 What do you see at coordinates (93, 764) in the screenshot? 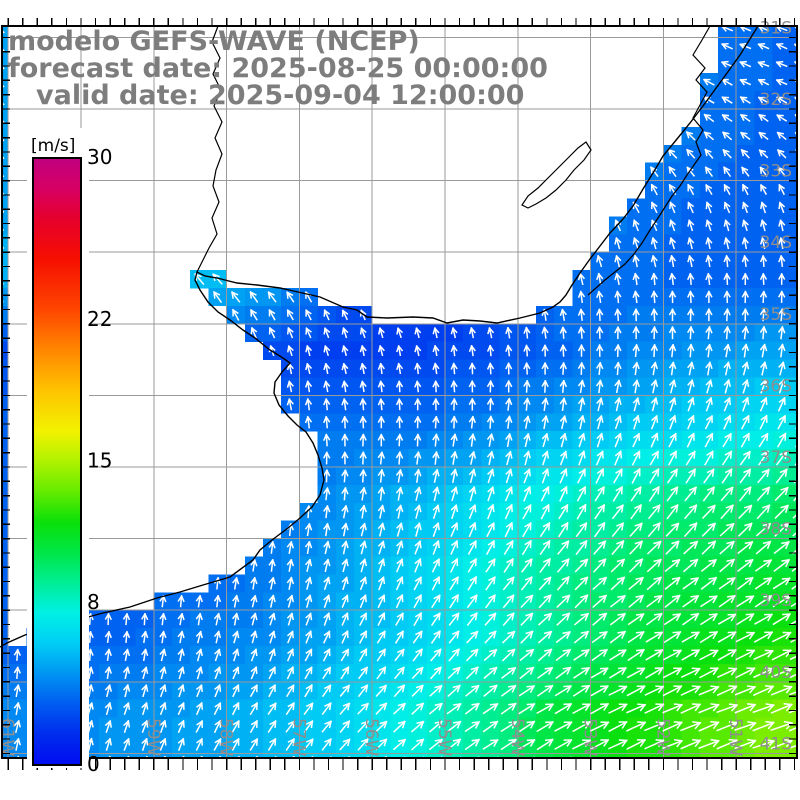
I see `colorbar-tick-label: 0` at bounding box center [93, 764].